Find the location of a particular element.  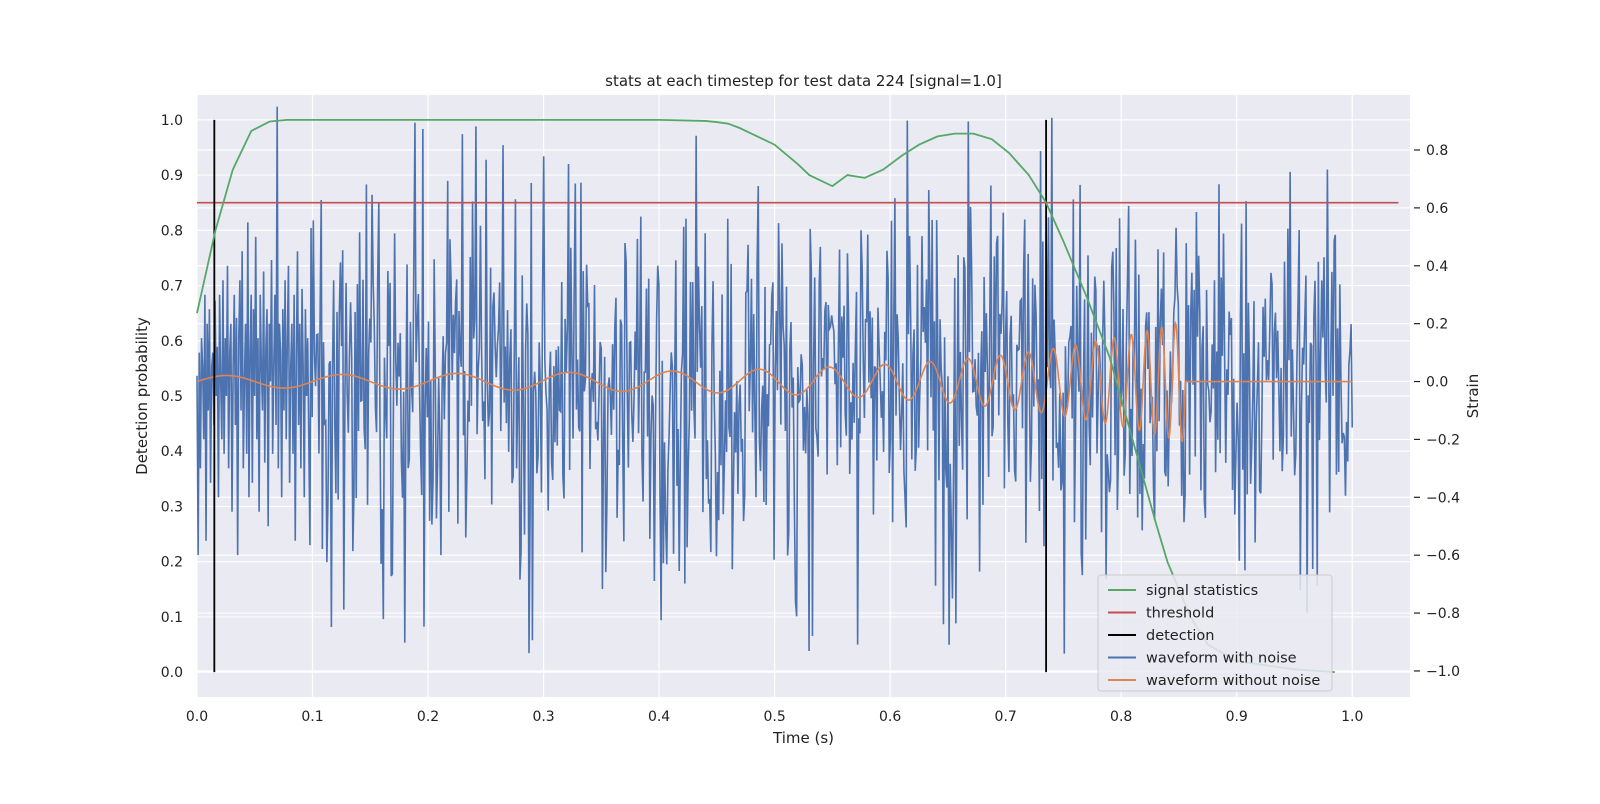

x-axis-label: Time (s) is located at coordinates (803, 738).